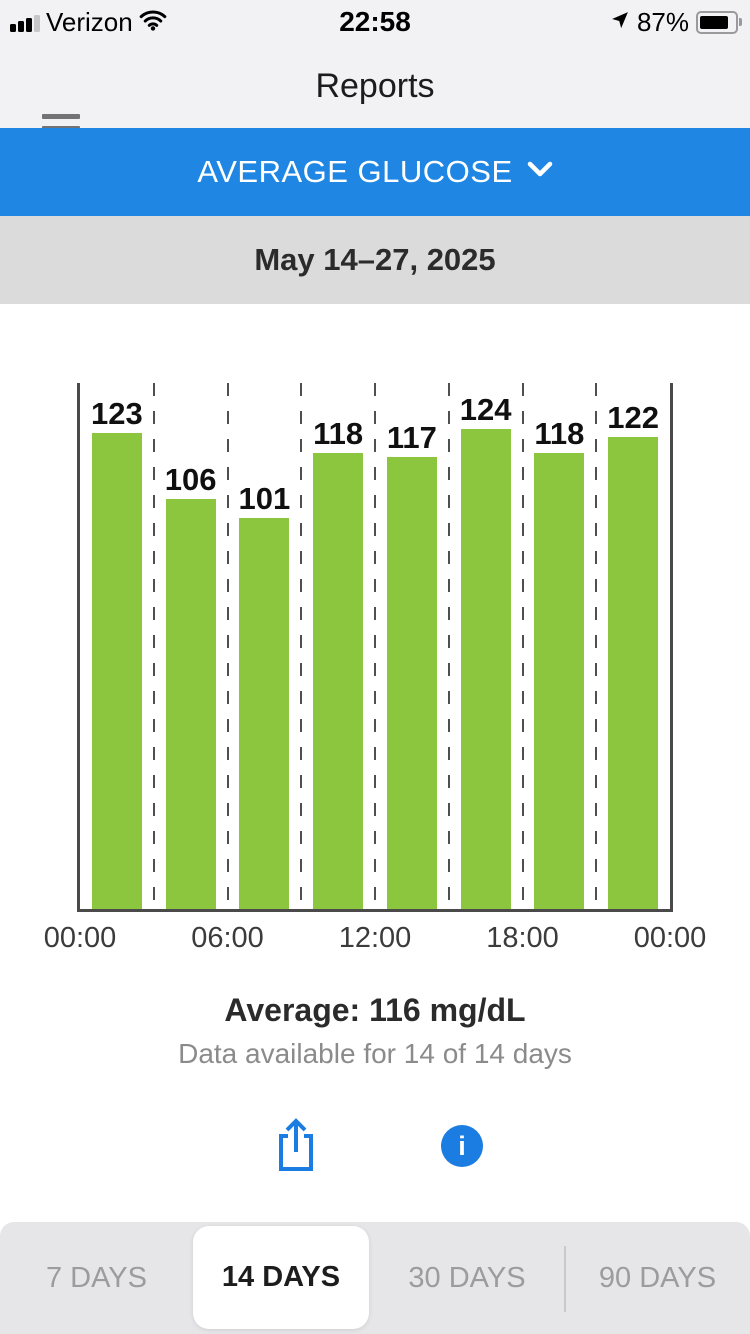  I want to click on battery-icon, so click(719, 22).